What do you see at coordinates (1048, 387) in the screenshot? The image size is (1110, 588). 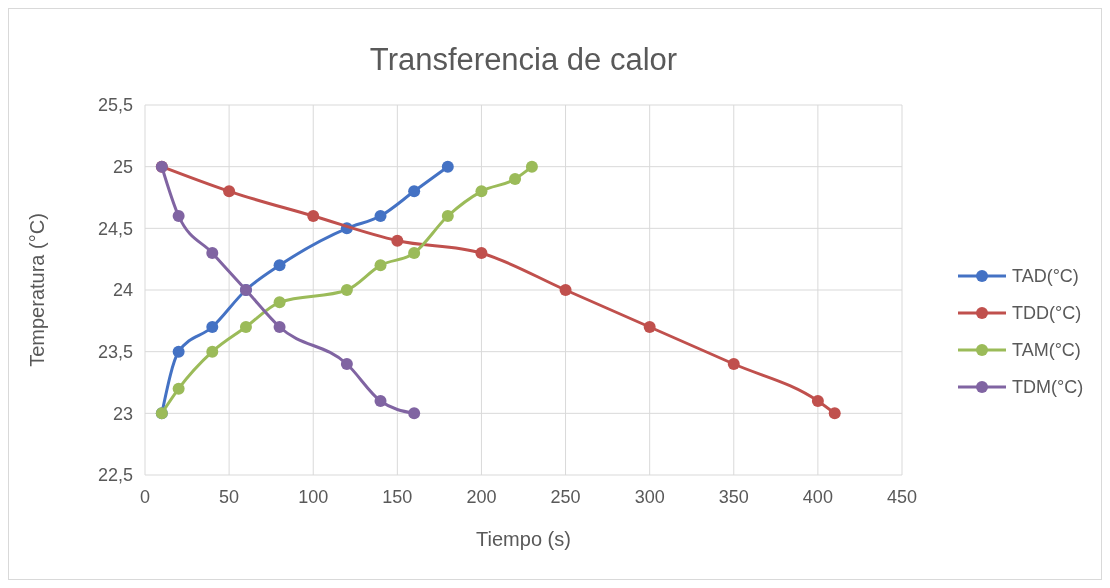 I see `legend-label: TDM(°C)` at bounding box center [1048, 387].